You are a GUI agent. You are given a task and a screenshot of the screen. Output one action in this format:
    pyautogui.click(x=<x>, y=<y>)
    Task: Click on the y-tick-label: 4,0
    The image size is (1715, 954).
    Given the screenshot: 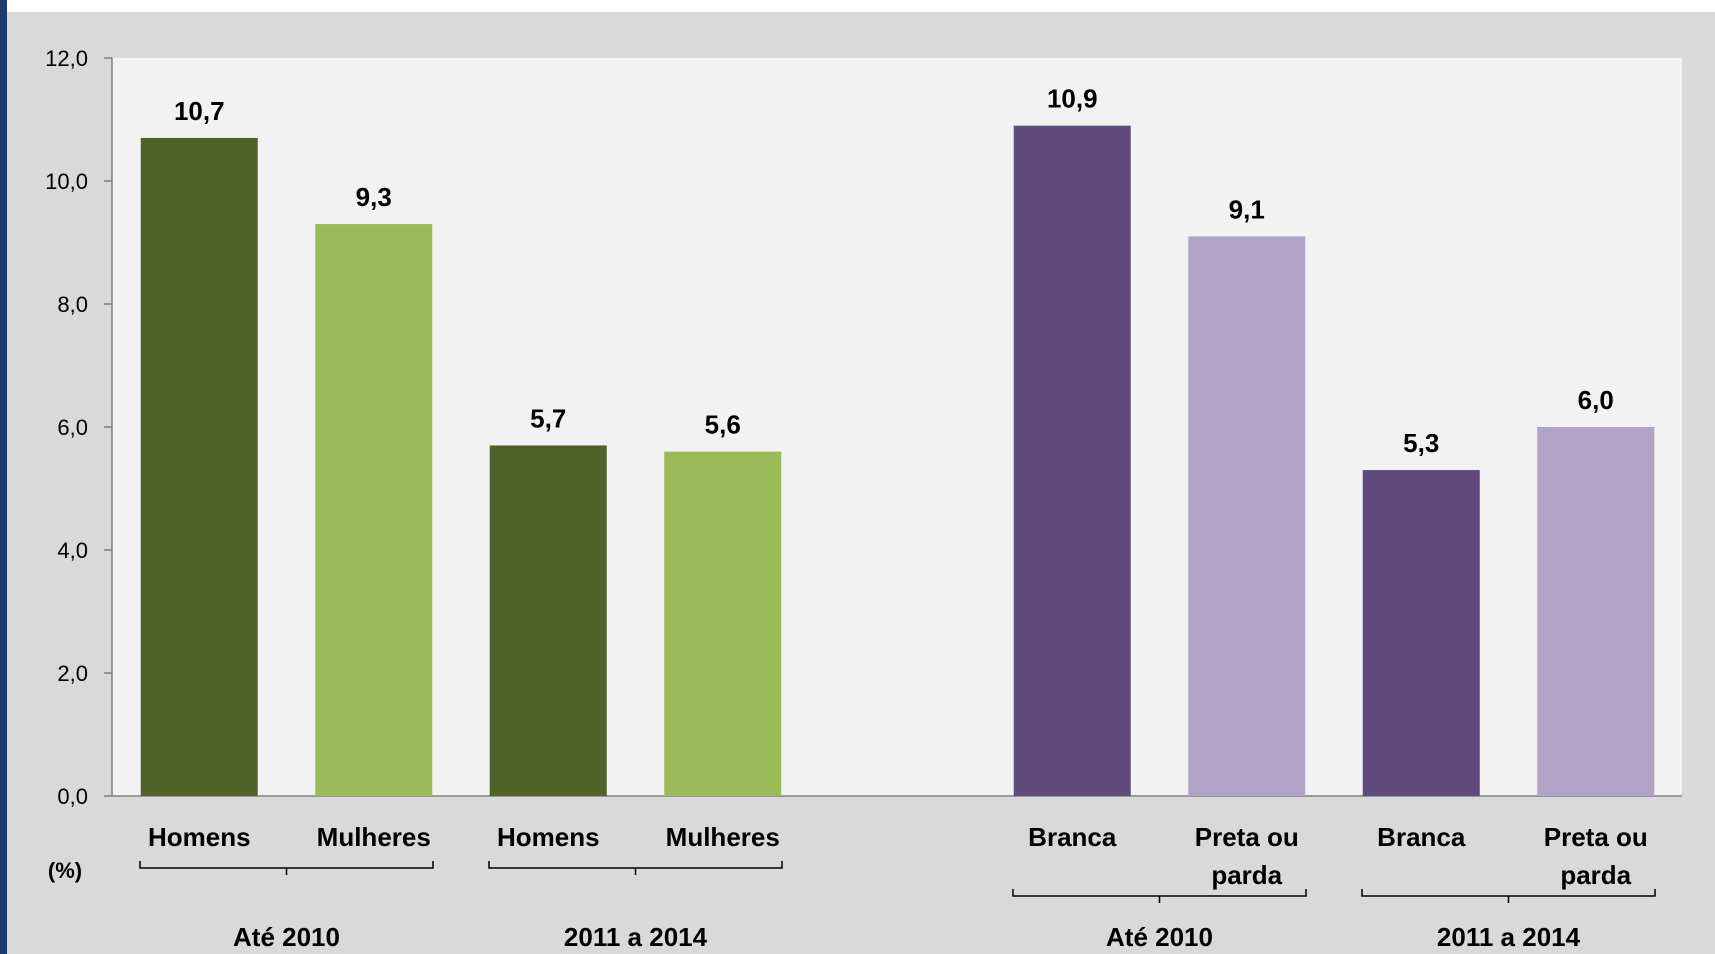 What is the action you would take?
    pyautogui.click(x=72, y=550)
    